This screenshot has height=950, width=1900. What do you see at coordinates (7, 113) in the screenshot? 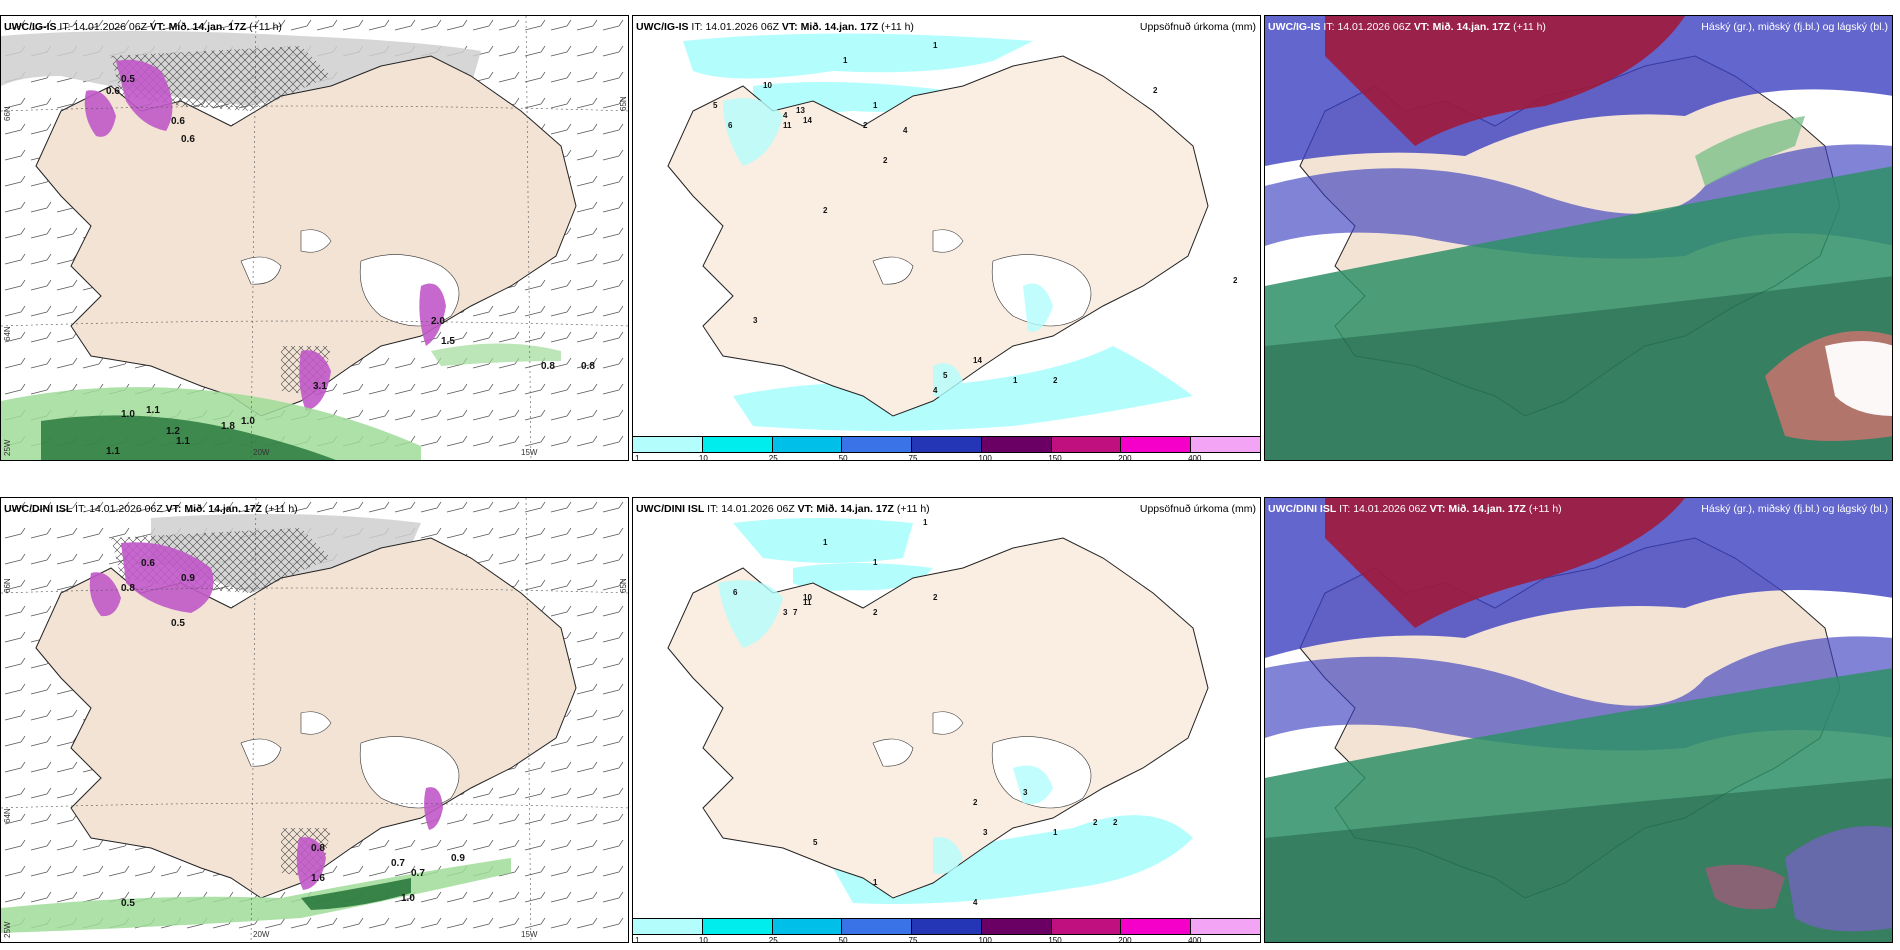
I see `lat-label-66n: 66N` at bounding box center [7, 113].